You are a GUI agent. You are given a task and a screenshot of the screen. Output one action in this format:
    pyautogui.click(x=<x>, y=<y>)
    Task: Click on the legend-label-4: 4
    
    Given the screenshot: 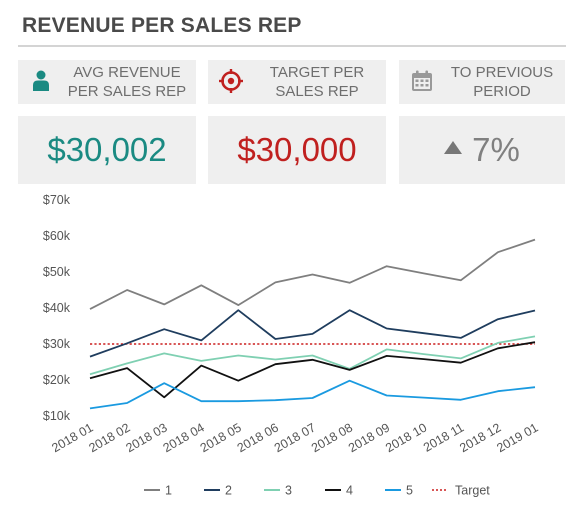 What is the action you would take?
    pyautogui.click(x=349, y=491)
    